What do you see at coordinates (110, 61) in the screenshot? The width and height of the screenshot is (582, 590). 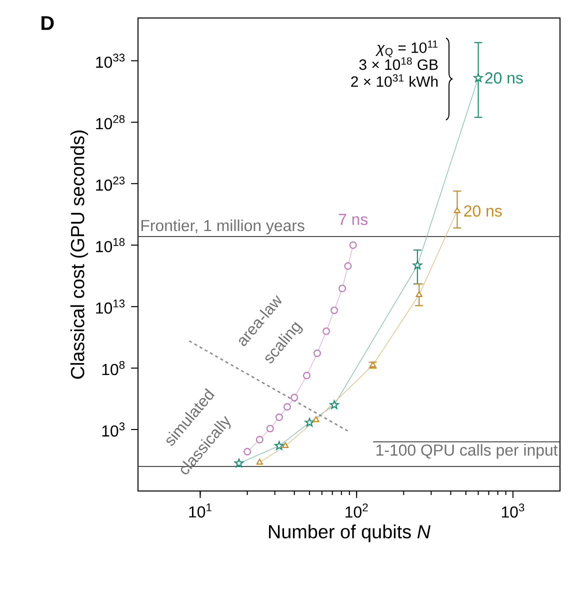 I see `y-tick-label: 10$^{33}$` at bounding box center [110, 61].